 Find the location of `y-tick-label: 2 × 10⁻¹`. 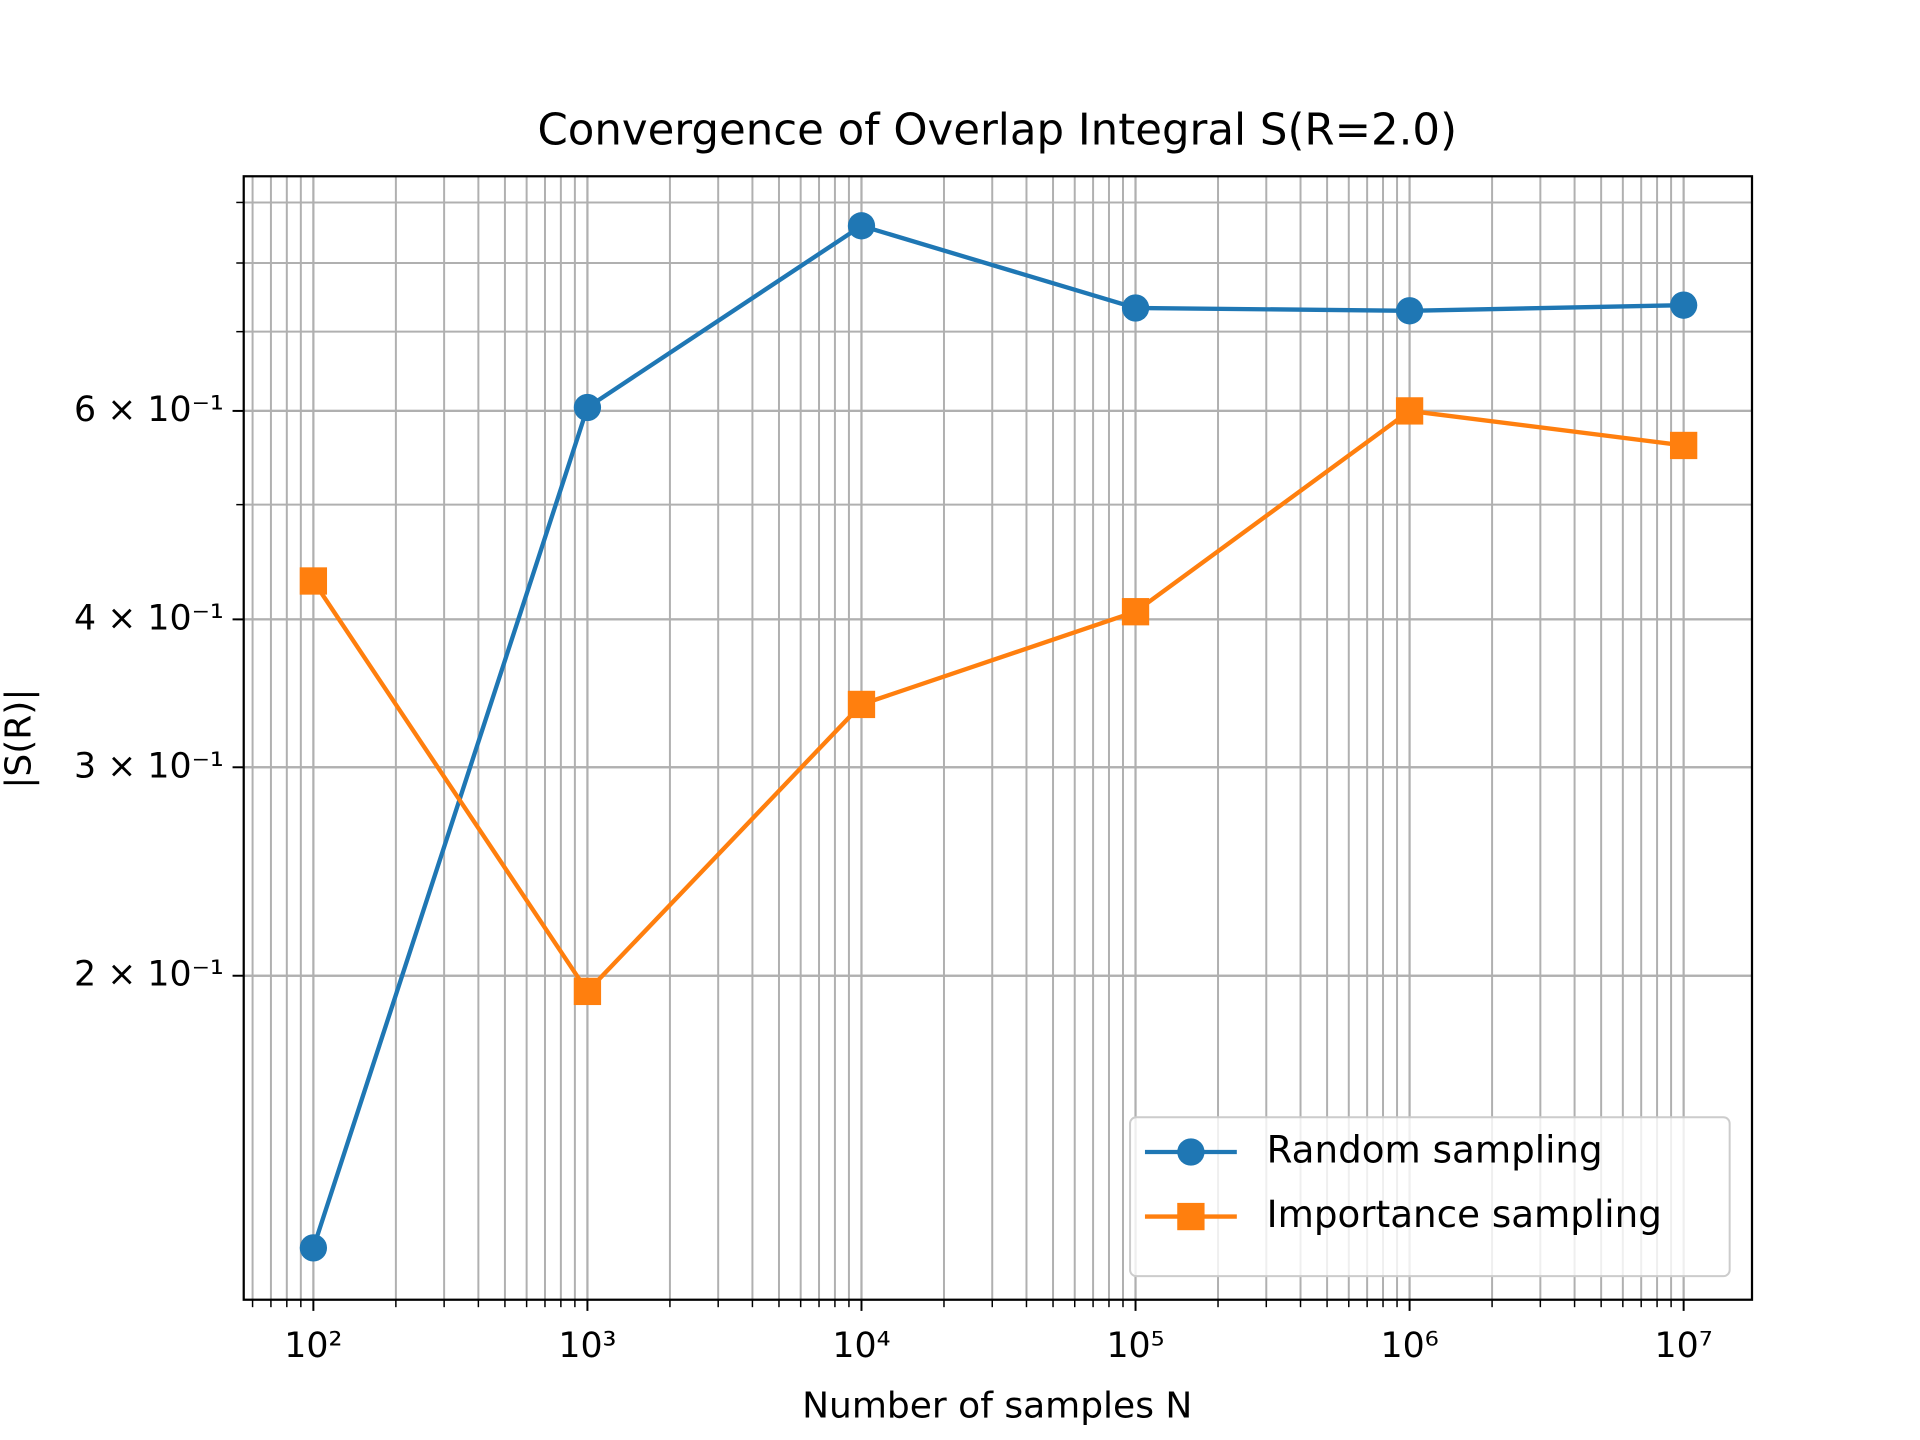

y-tick-label: 2 × 10⁻¹ is located at coordinates (149, 975).